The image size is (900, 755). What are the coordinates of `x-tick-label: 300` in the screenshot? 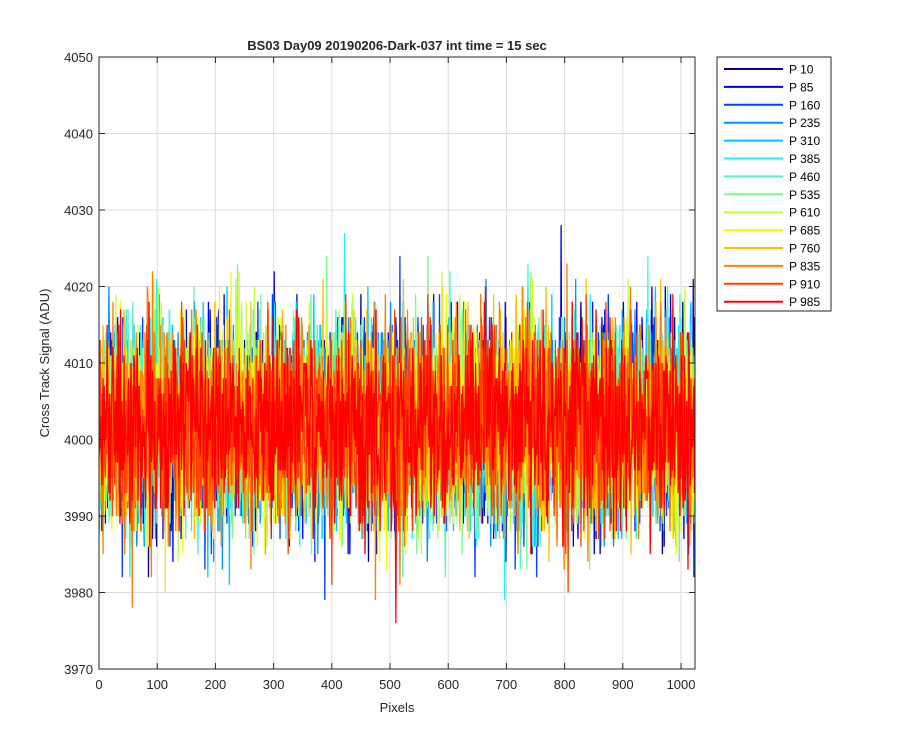 It's located at (274, 684).